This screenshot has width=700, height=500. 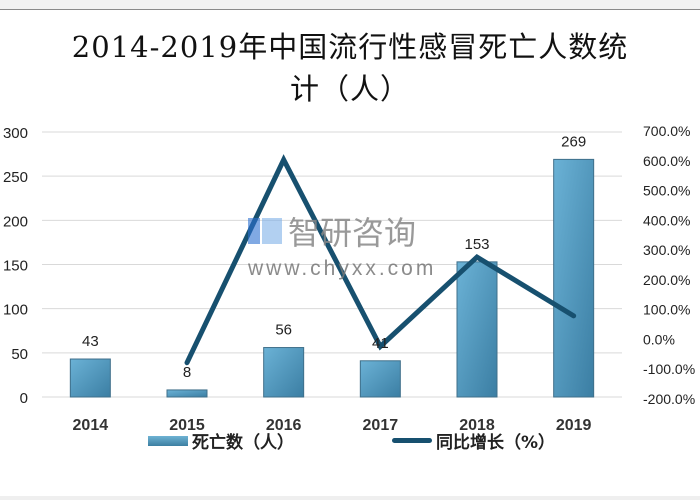 I want to click on right-axis-tick: 0.0%, so click(x=659, y=339).